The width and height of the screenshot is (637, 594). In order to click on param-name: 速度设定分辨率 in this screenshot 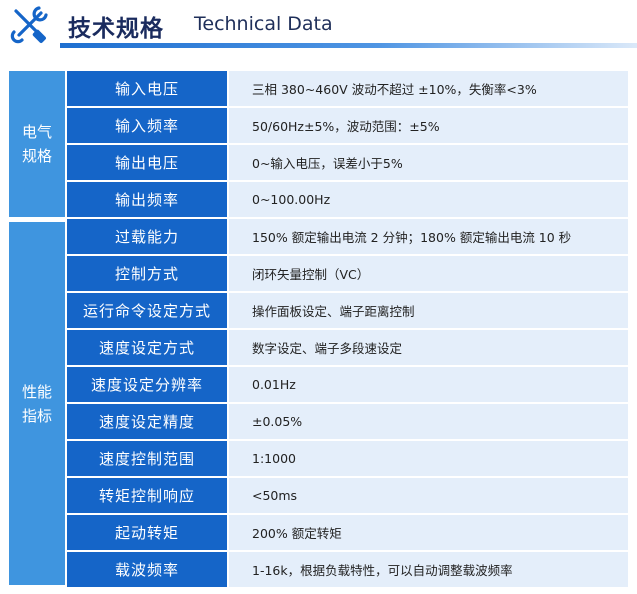, I will do `click(148, 385)`.